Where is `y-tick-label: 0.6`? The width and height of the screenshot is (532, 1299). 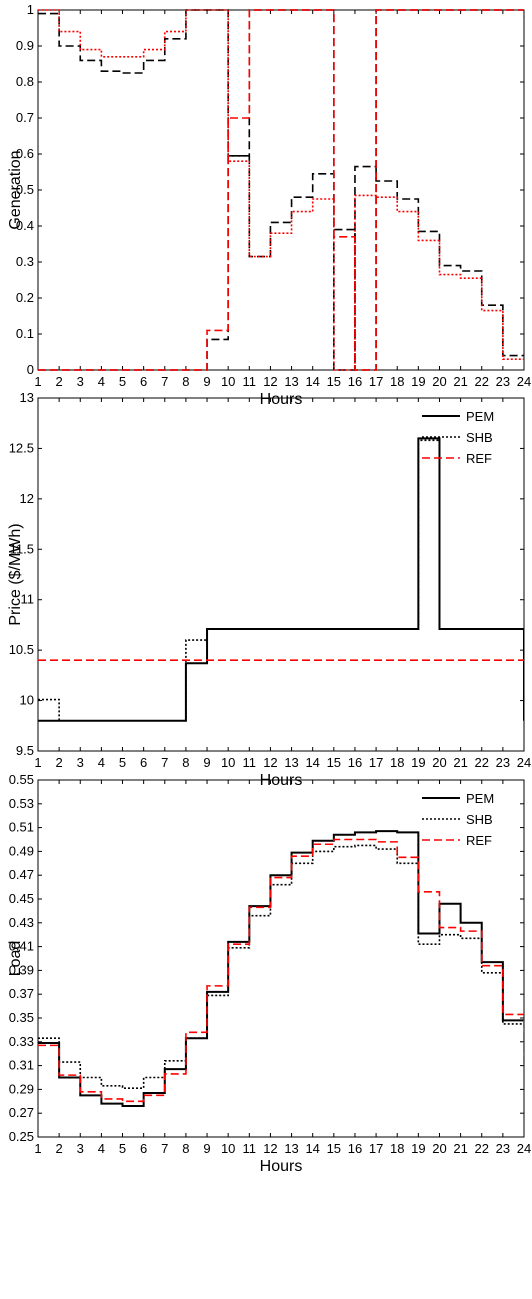
y-tick-label: 0.6 is located at coordinates (25, 153).